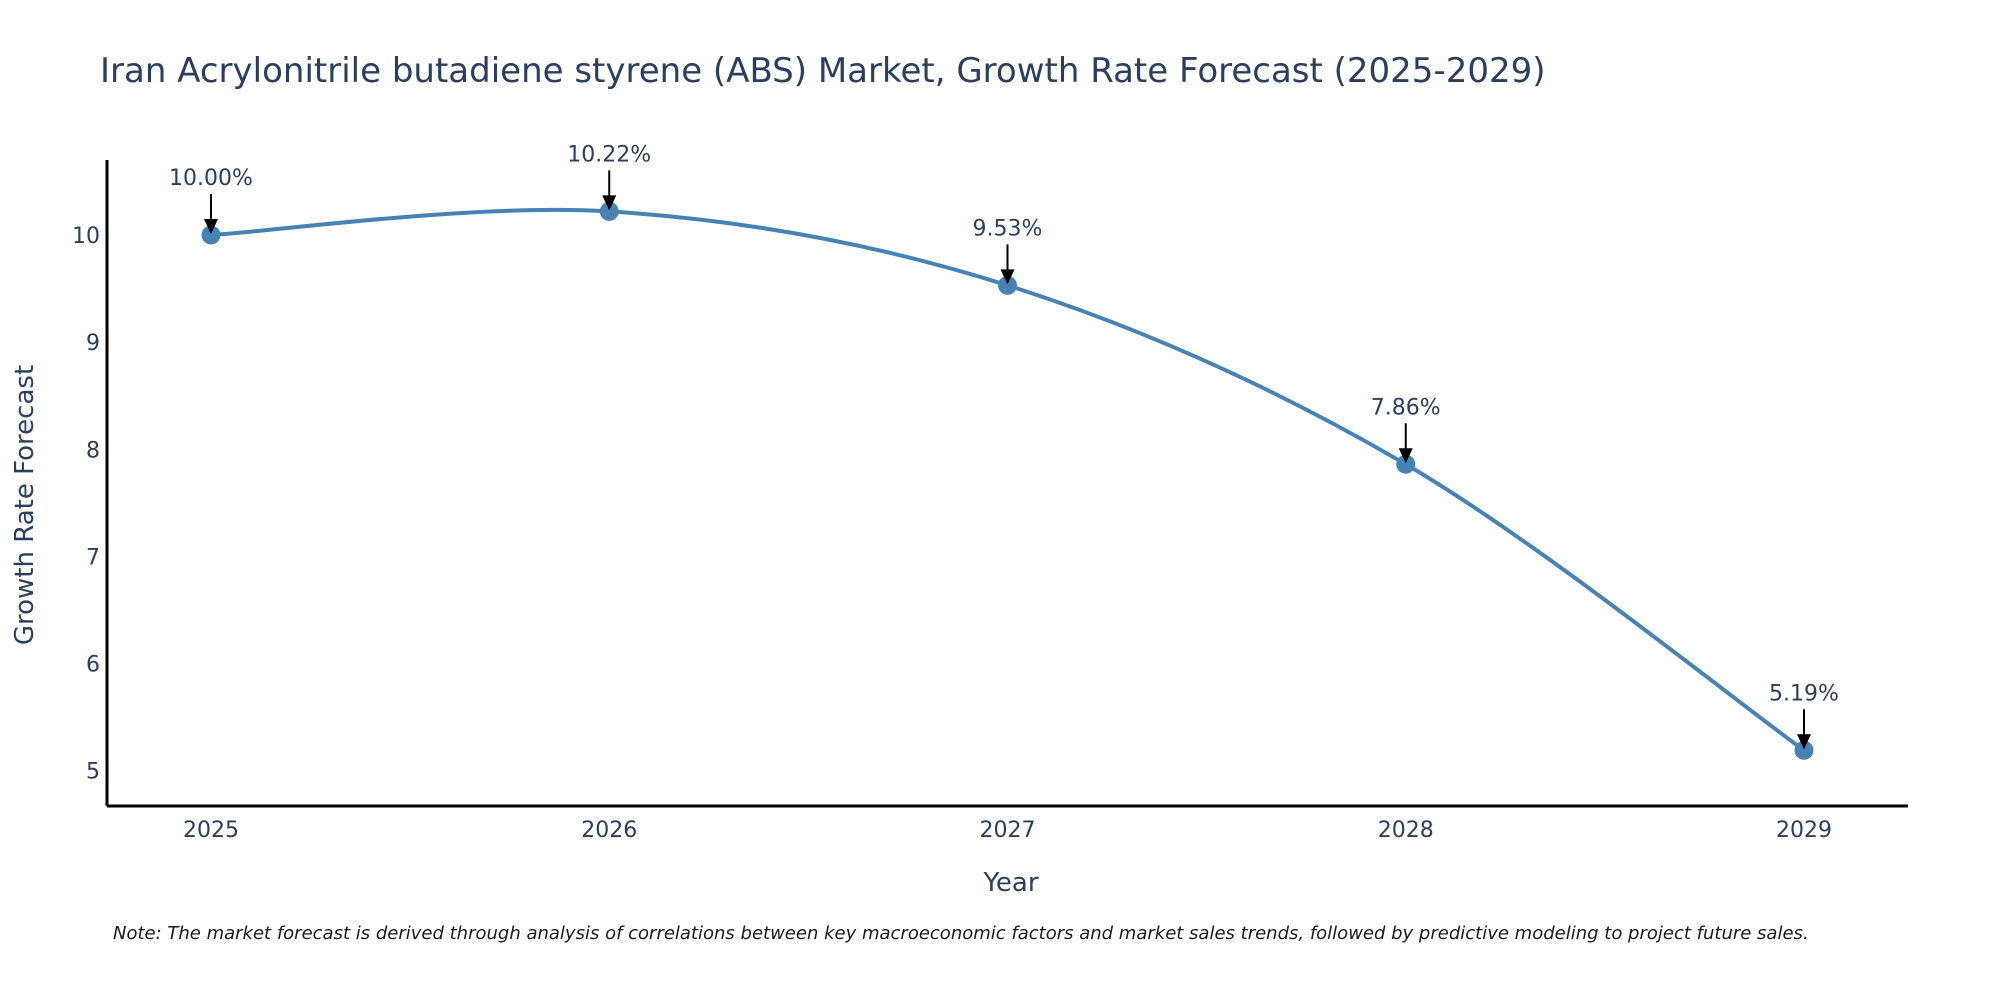 The image size is (2000, 1000). I want to click on y-axis-ticks: 5 6 7 8 9 10, so click(86, 504).